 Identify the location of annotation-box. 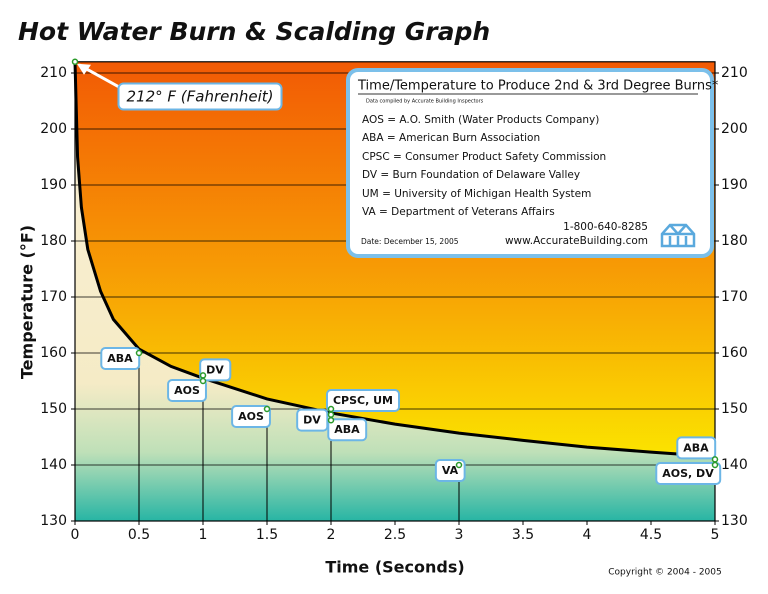
(200, 96).